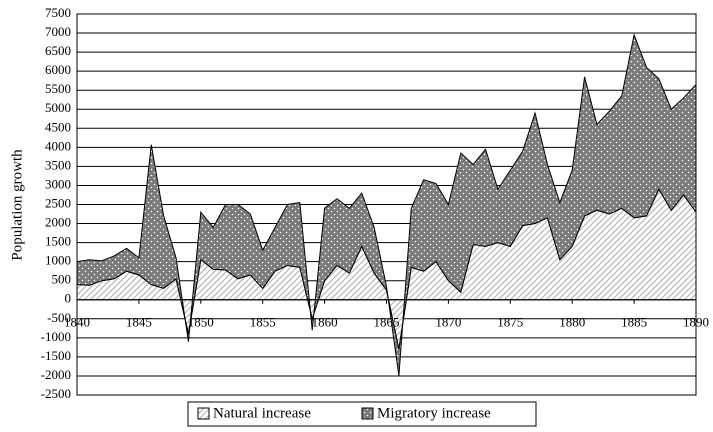 Image resolution: width=713 pixels, height=432 pixels. I want to click on legend: Natural increase Migratory increase, so click(362, 414).